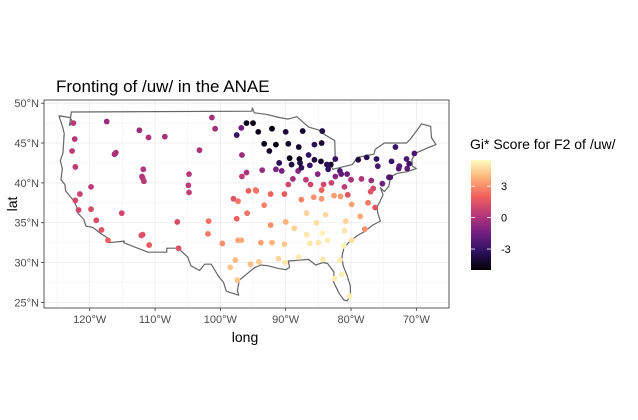  What do you see at coordinates (417, 320) in the screenshot?
I see `x-tick-label: 70°W` at bounding box center [417, 320].